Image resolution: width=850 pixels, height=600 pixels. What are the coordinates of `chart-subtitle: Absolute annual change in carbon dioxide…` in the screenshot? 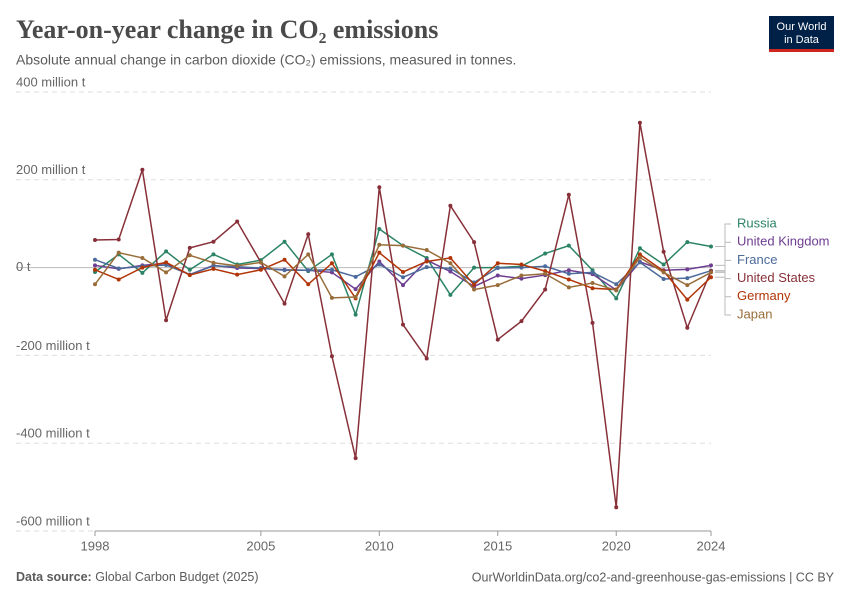 It's located at (266, 60).